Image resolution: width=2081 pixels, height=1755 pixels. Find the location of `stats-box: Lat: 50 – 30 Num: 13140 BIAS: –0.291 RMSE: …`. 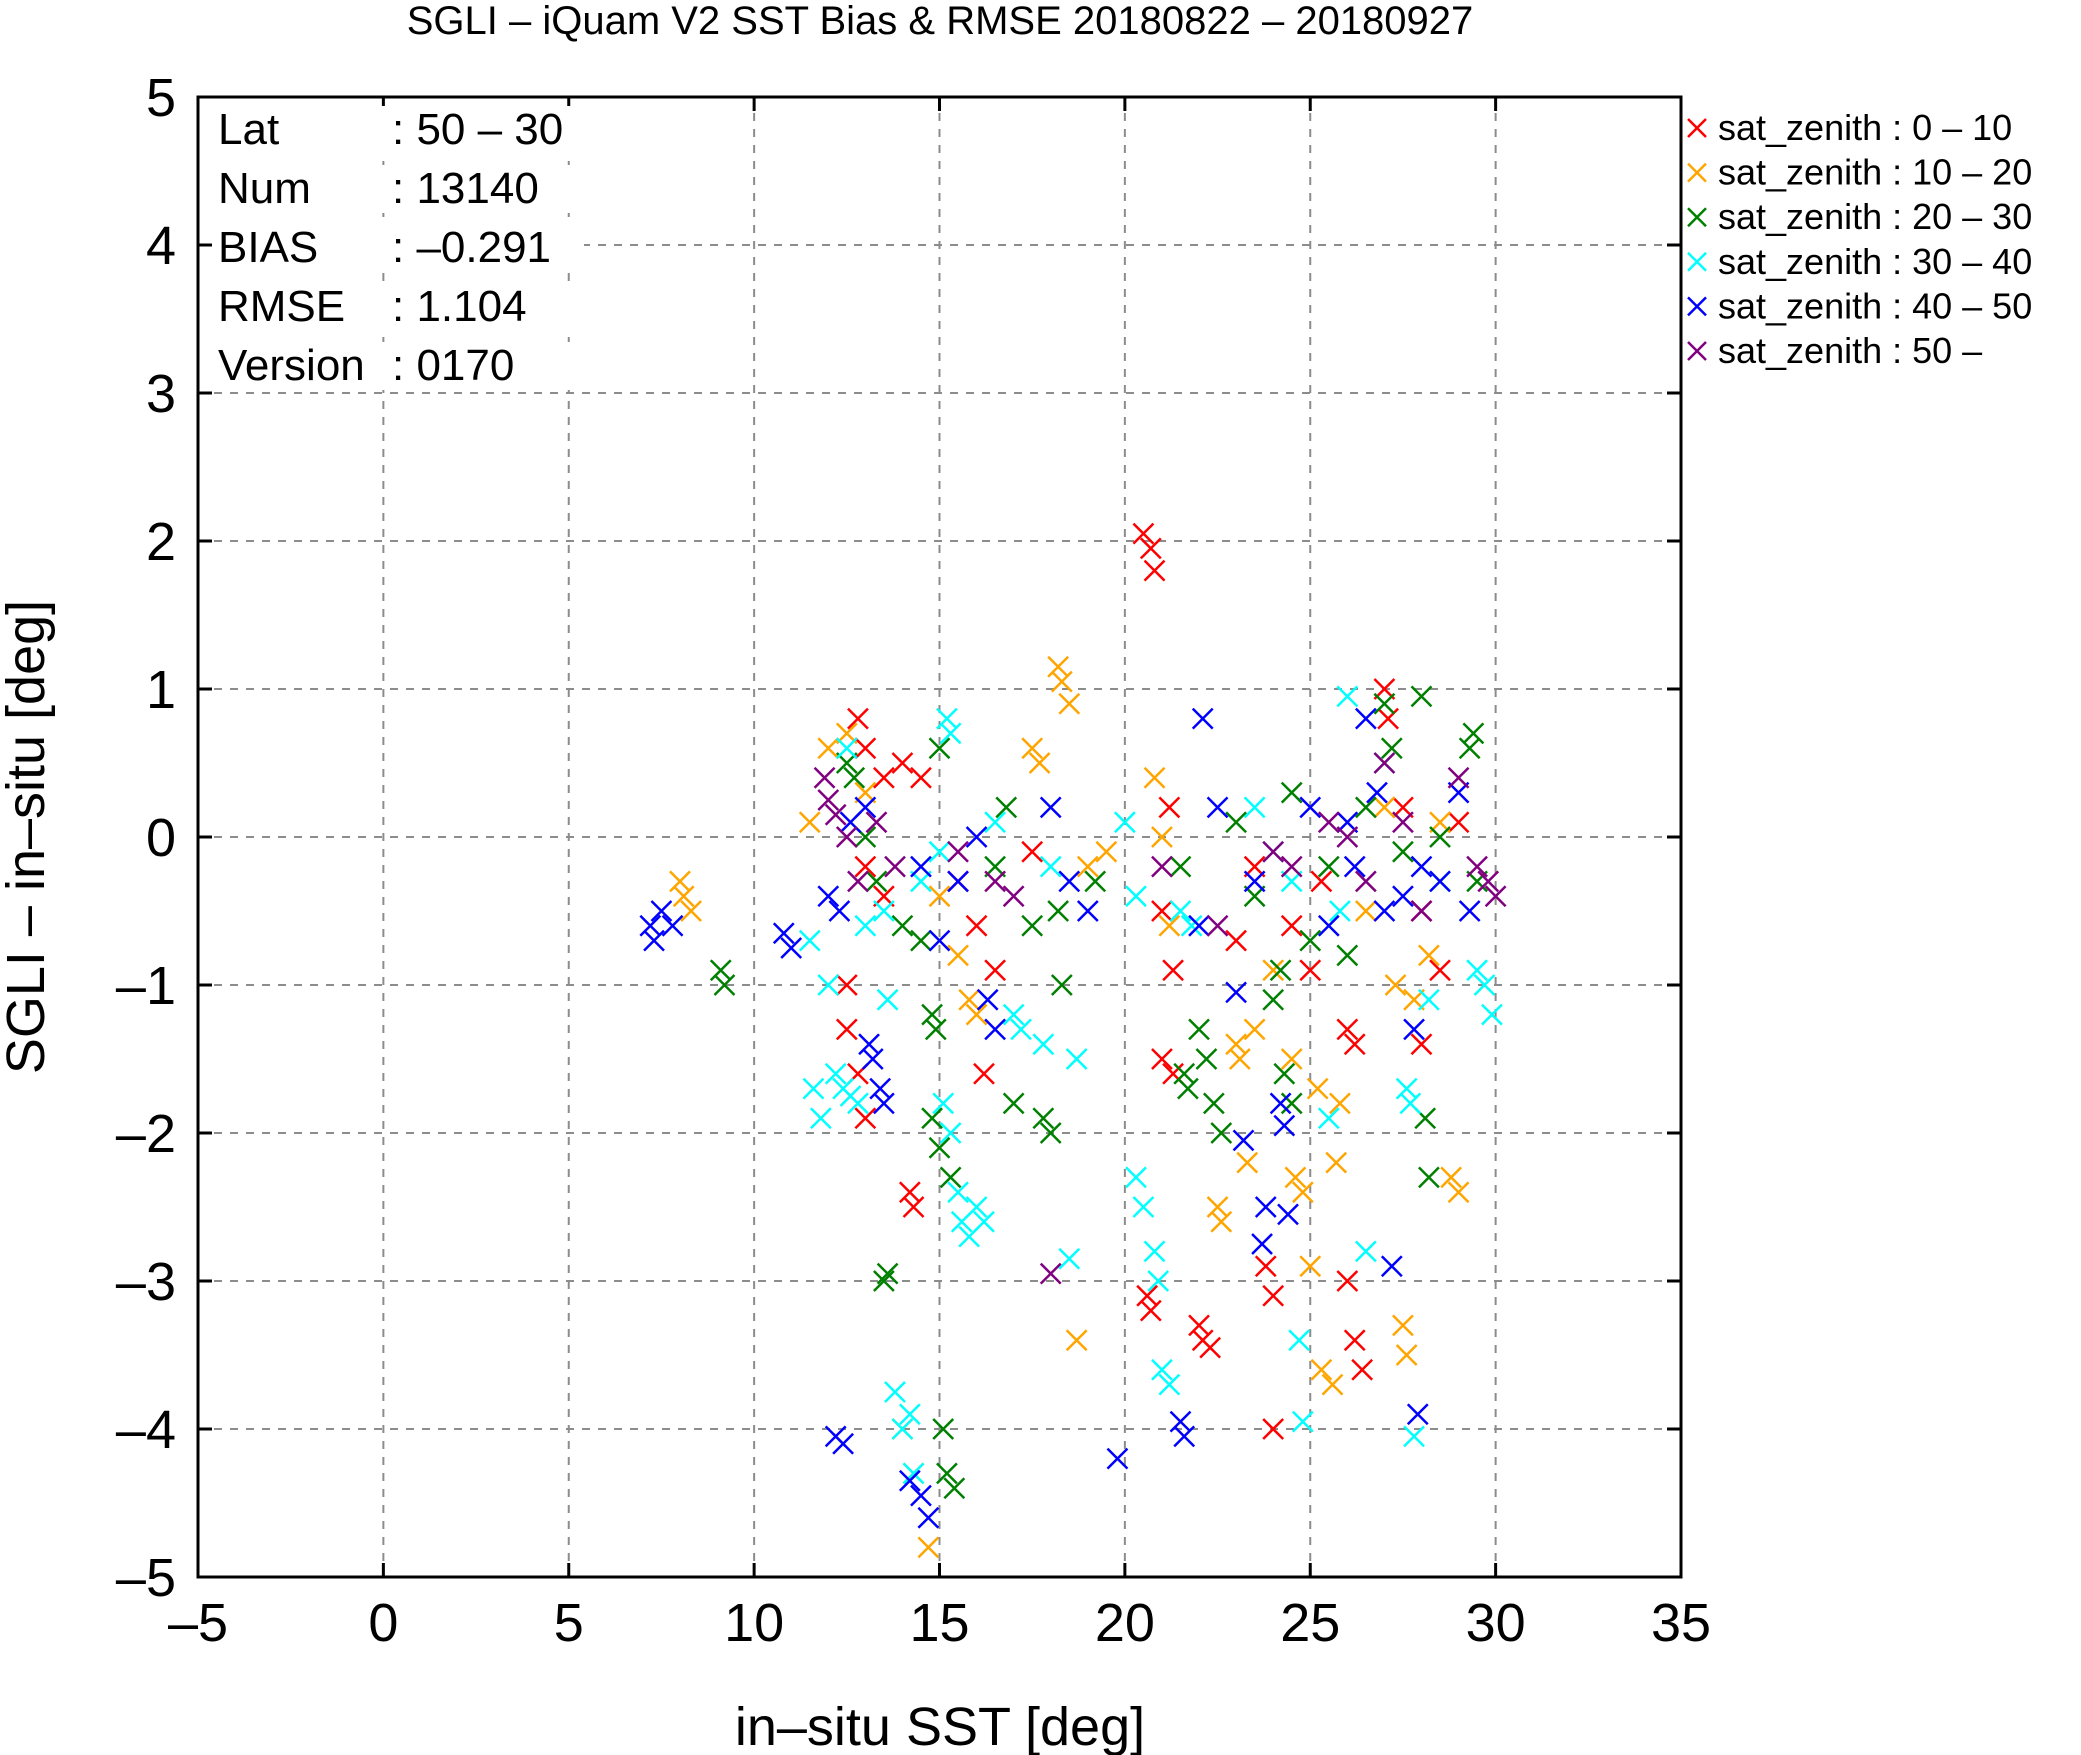

stats-box: Lat: 50 – 30 Num: 13140 BIAS: –0.291 RMSE: … is located at coordinates (398, 247).